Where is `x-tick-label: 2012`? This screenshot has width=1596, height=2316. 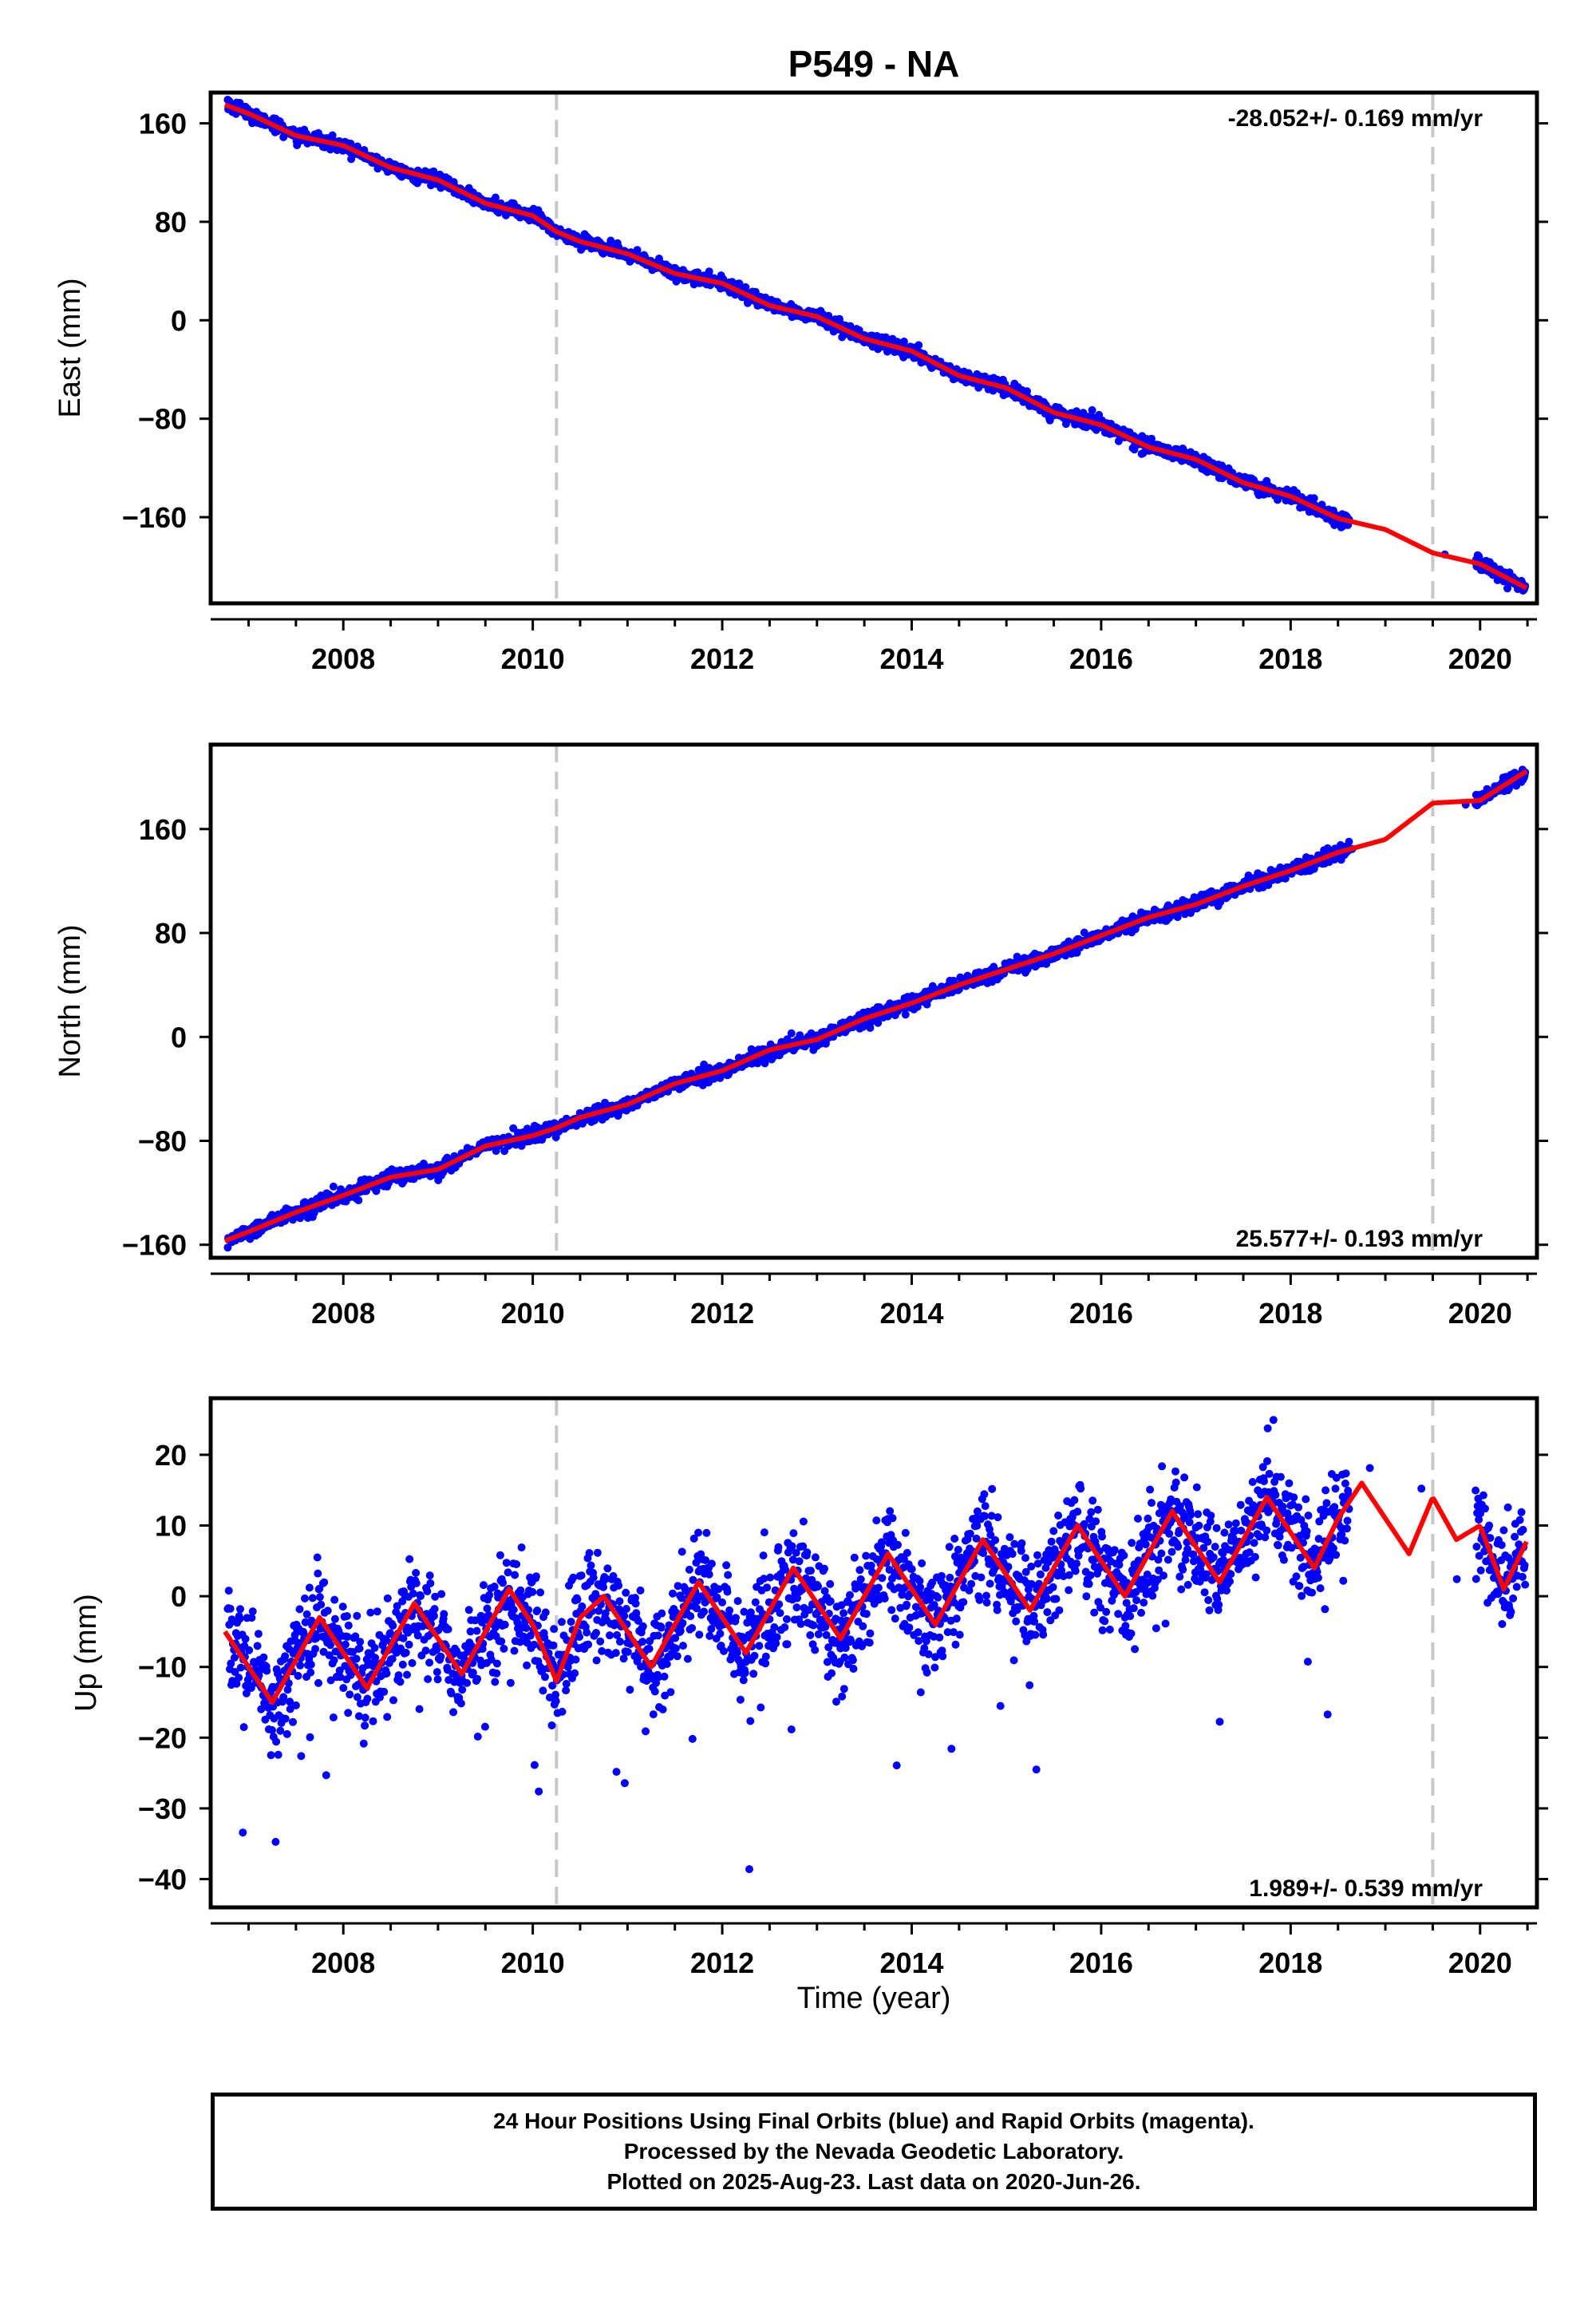
x-tick-label: 2012 is located at coordinates (722, 658).